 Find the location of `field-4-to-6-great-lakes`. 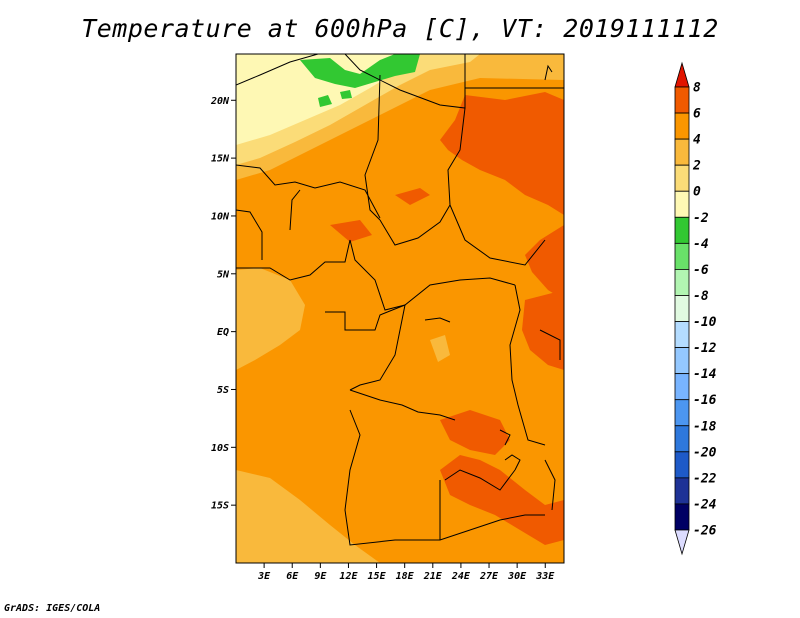

field-4-to-6-great-lakes is located at coordinates (543, 330).